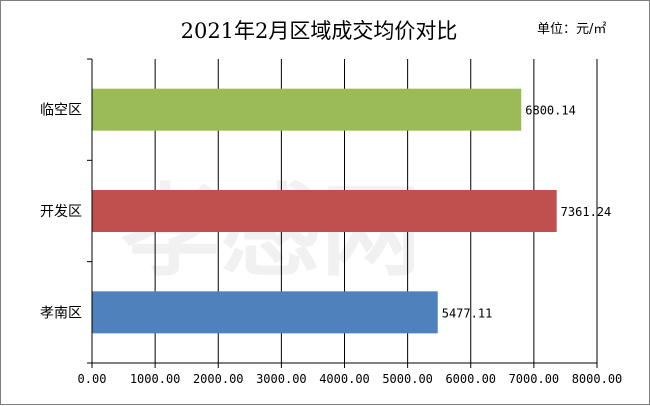 Image resolution: width=650 pixels, height=406 pixels. Describe the element at coordinates (344, 379) in the screenshot. I see `x-tick-label: 4000.00` at that location.